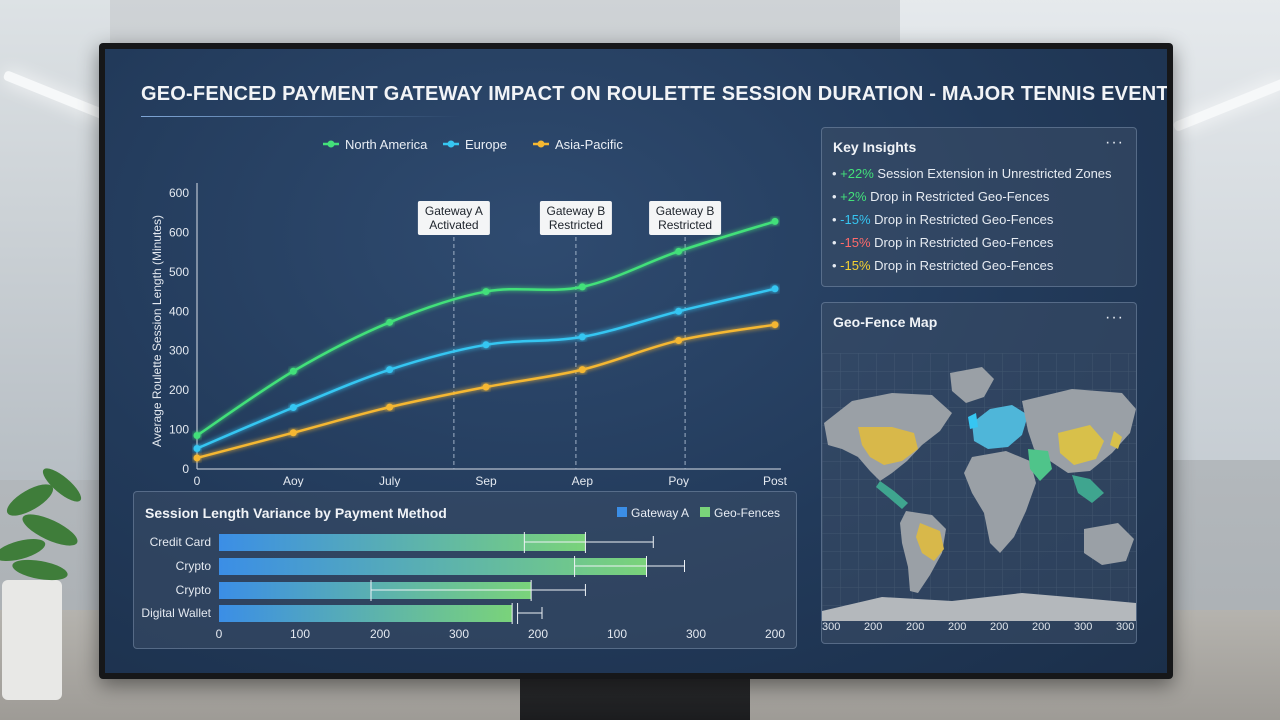 This screenshot has height=720, width=1280. I want to click on map-menu-button: ···, so click(1114, 317).